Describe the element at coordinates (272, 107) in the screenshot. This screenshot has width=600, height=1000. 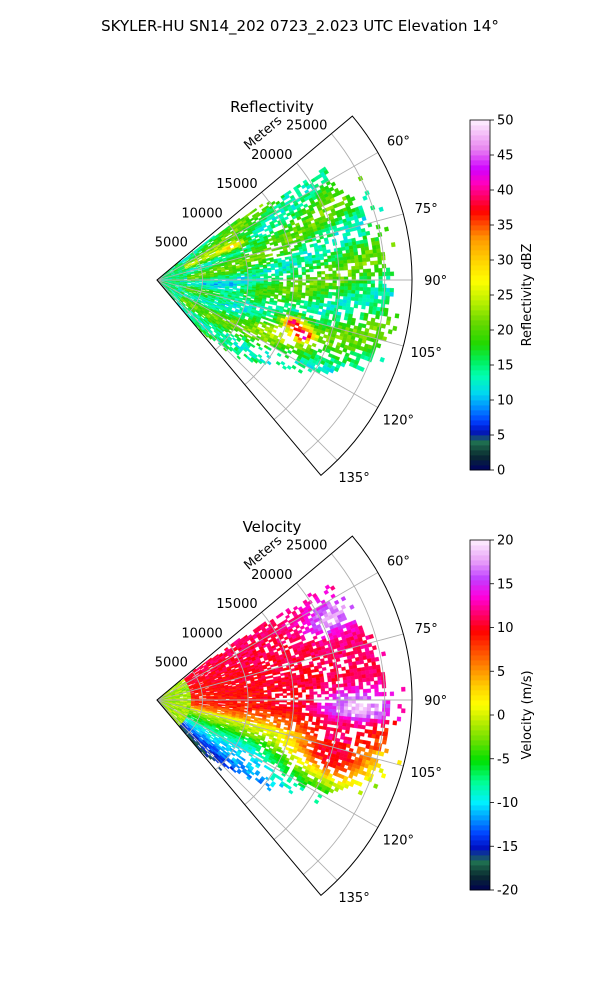
I see `panel-title: Reflectivity` at that location.